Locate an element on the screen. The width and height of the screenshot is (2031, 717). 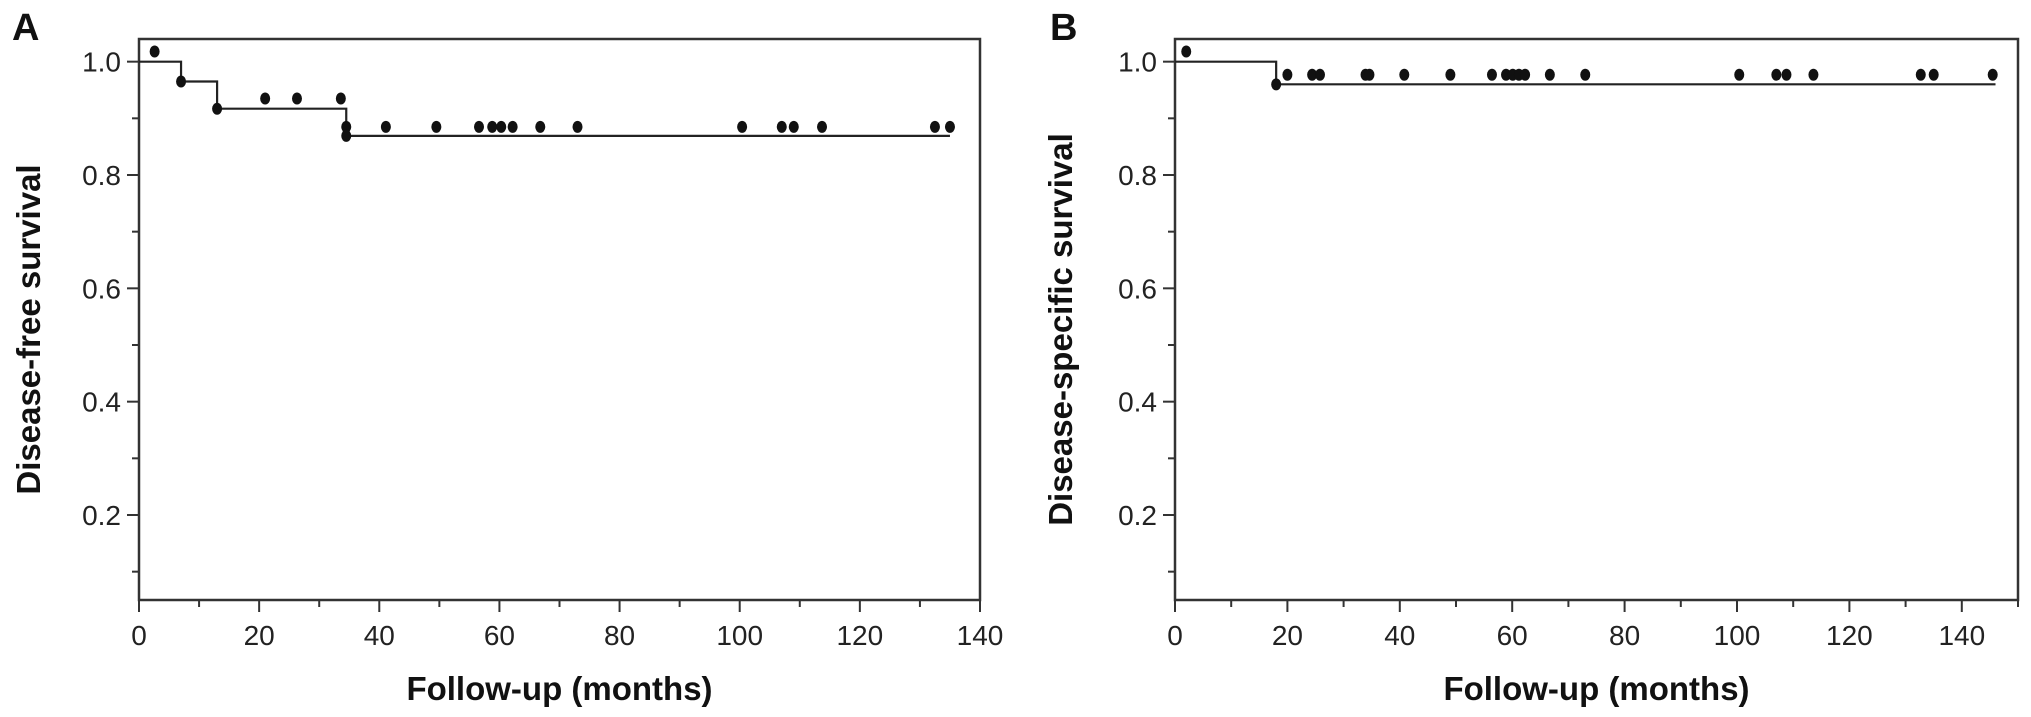
panel-letter-b: B is located at coordinates (1063, 28).